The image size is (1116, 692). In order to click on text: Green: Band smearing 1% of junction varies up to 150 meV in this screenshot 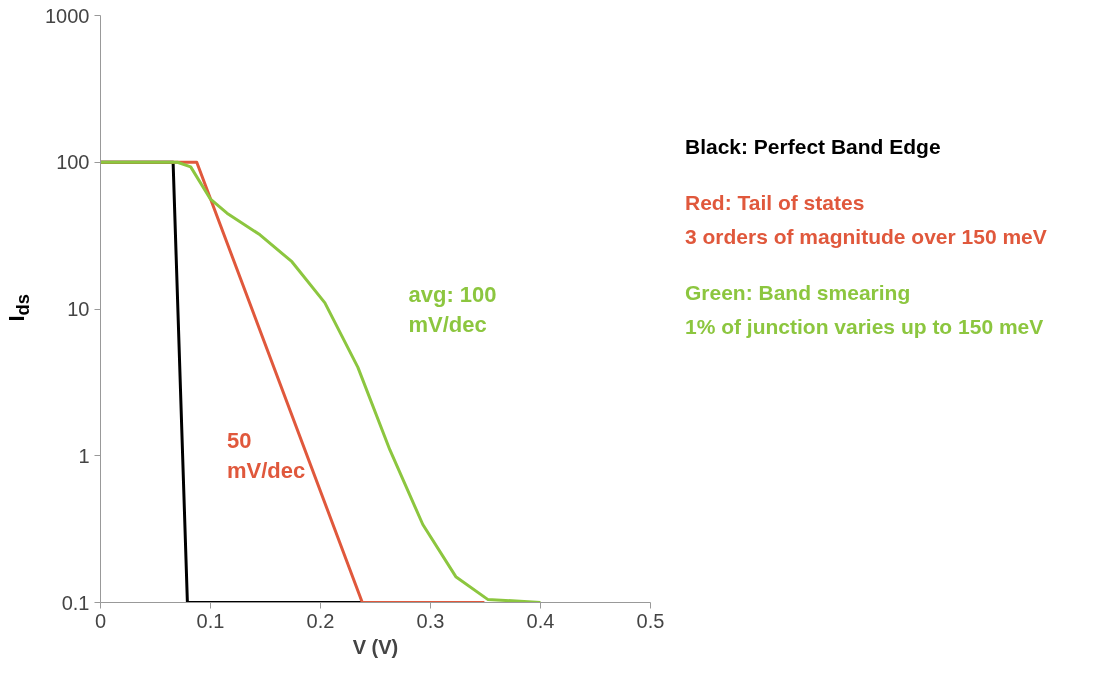, I will do `click(865, 310)`.